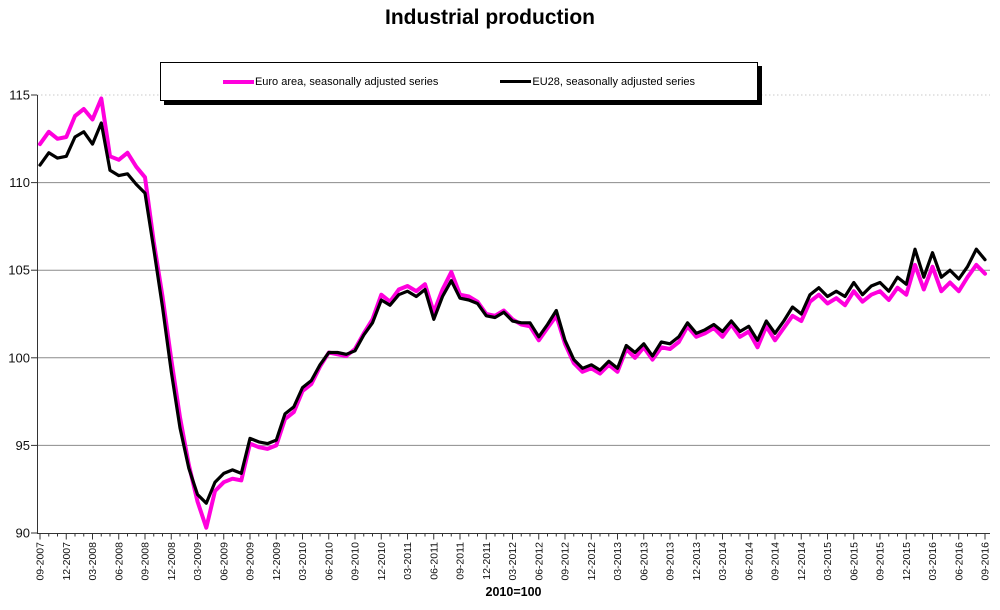  Describe the element at coordinates (23, 533) in the screenshot. I see `y-tick-label: 90` at that location.